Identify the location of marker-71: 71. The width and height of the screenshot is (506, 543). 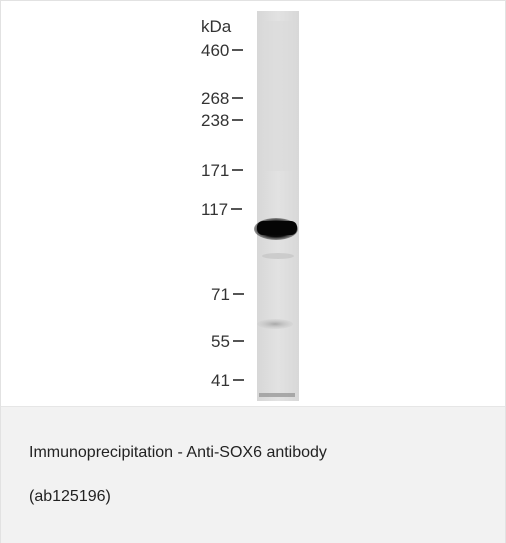
(227, 294).